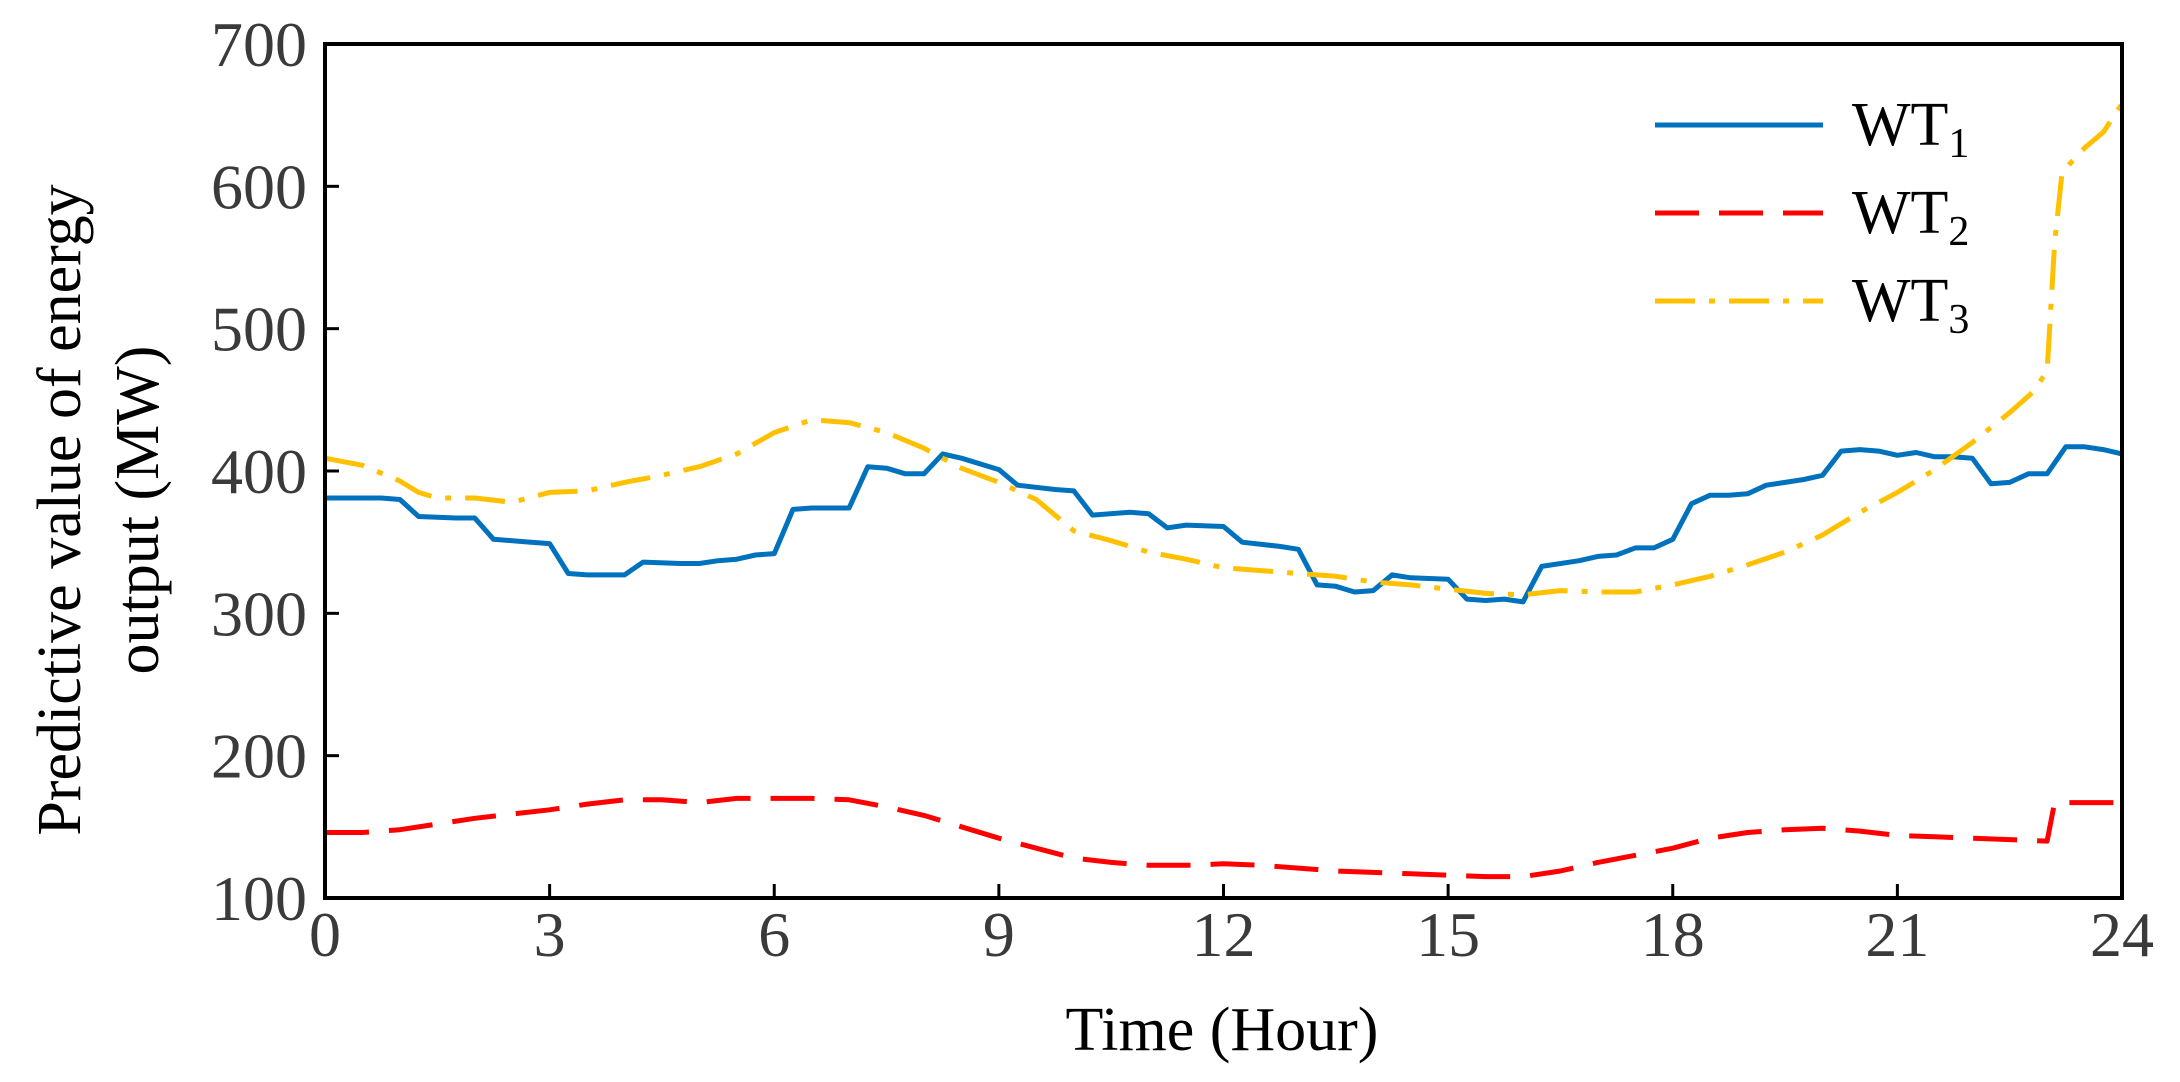 The height and width of the screenshot is (1082, 2180). What do you see at coordinates (259, 756) in the screenshot?
I see `y-tick-label: 200` at bounding box center [259, 756].